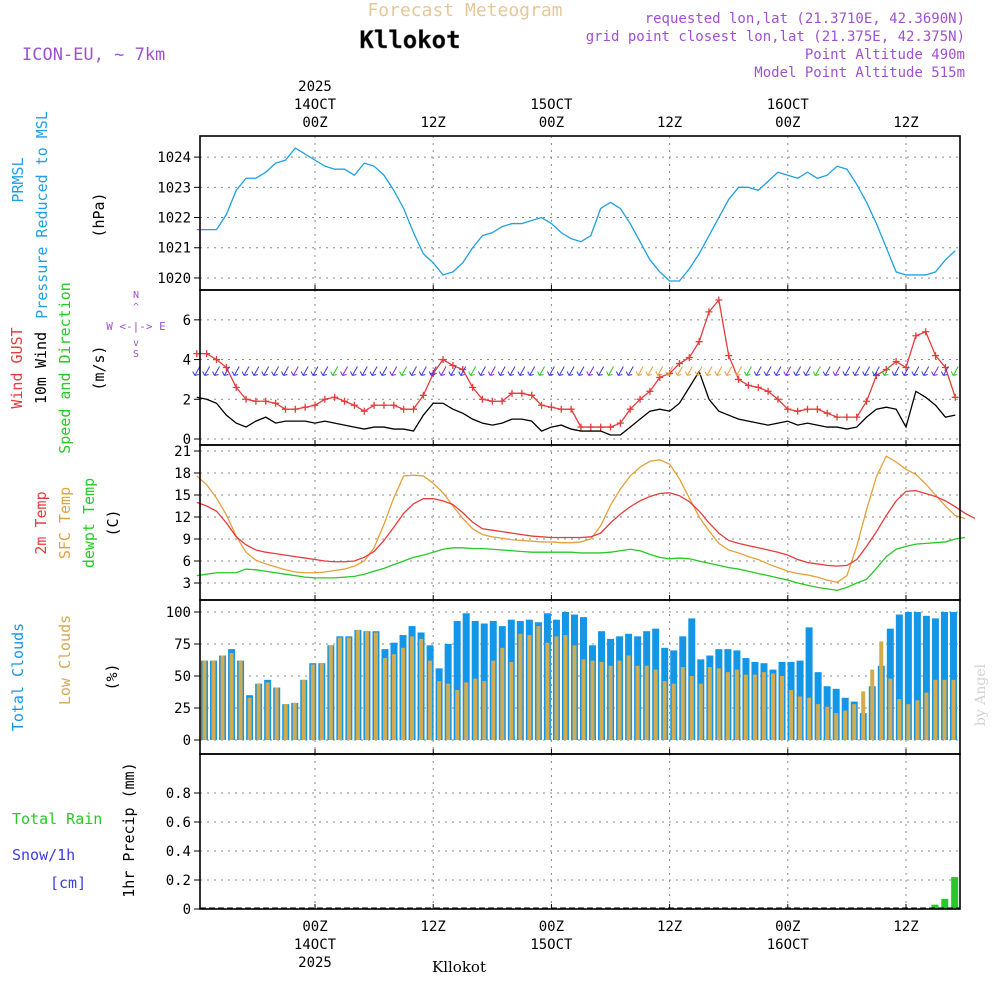  I want to click on requested-coords: requested lon,lat (21.3710E, 42.3690N), so click(805, 19).